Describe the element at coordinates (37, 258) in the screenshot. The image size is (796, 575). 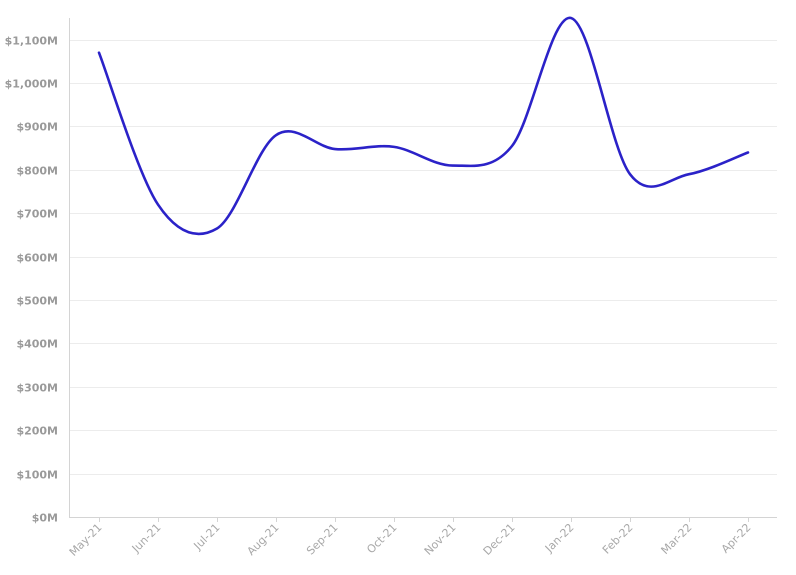
I see `y-tick-label: $600M` at that location.